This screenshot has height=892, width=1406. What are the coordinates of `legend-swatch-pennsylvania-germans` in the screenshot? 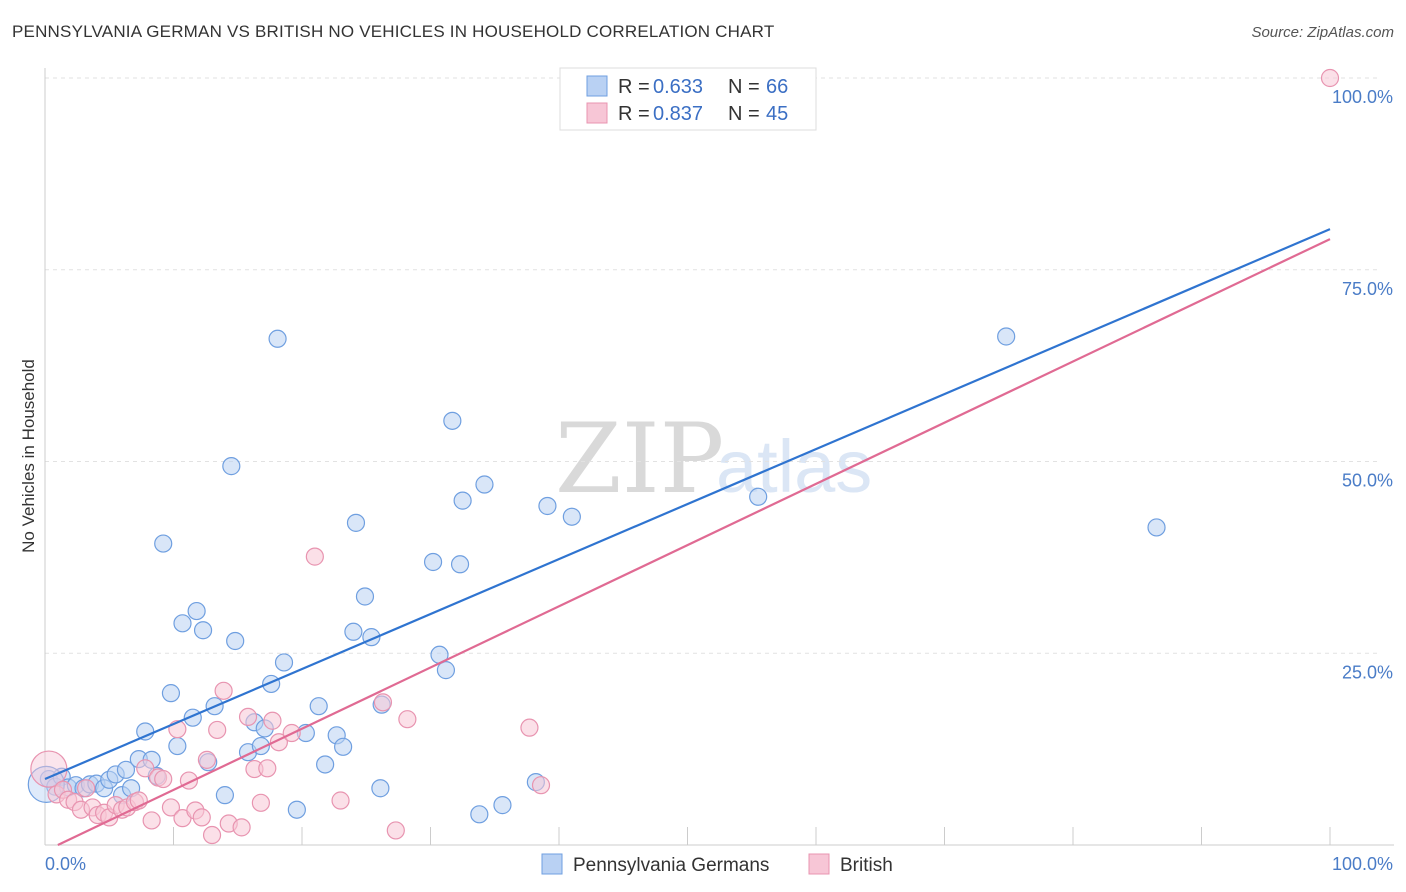 It's located at (597, 86).